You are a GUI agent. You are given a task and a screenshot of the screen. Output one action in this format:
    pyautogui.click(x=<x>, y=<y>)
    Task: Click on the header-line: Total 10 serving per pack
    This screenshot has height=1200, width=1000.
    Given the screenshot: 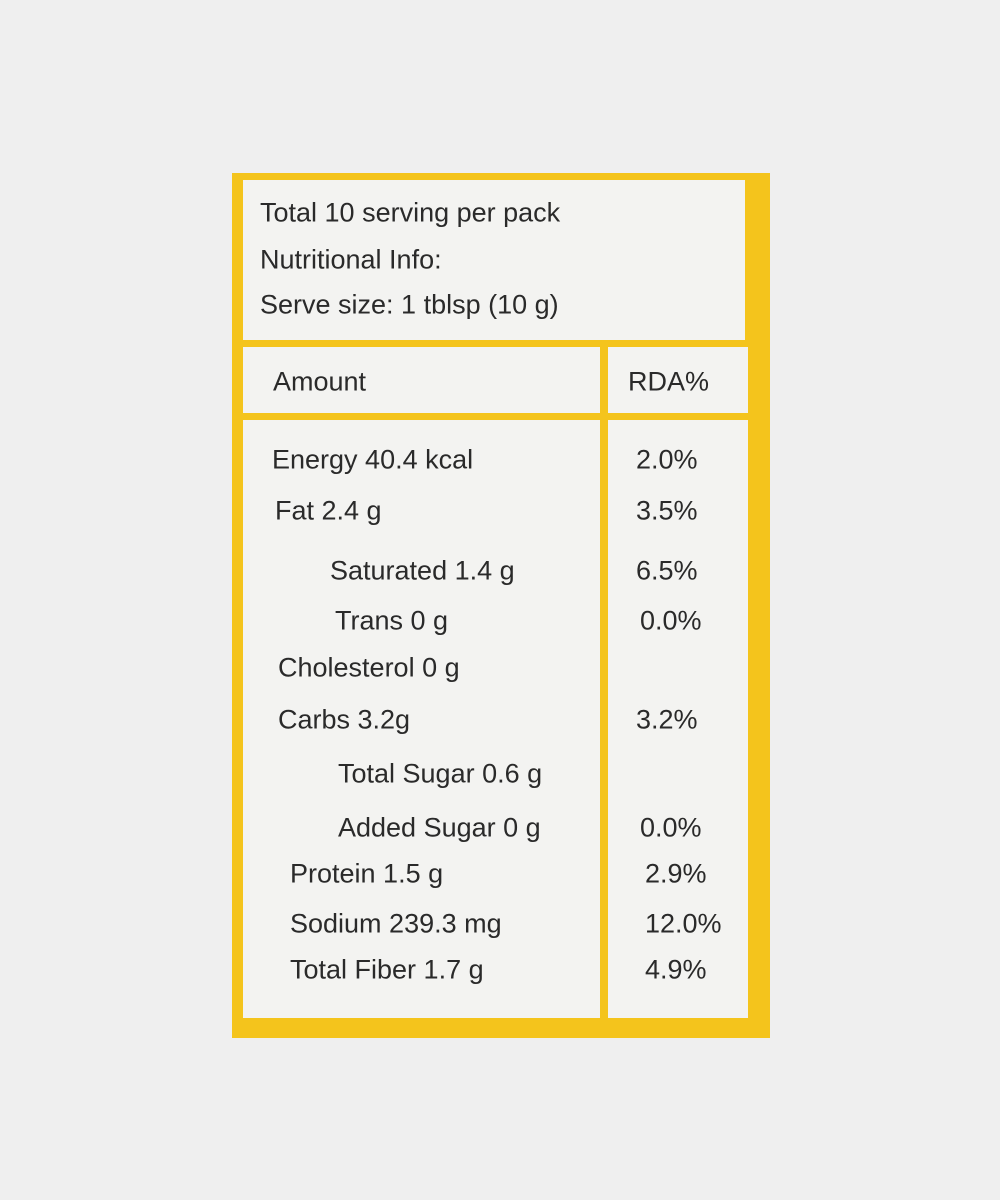 What is the action you would take?
    pyautogui.click(x=410, y=212)
    